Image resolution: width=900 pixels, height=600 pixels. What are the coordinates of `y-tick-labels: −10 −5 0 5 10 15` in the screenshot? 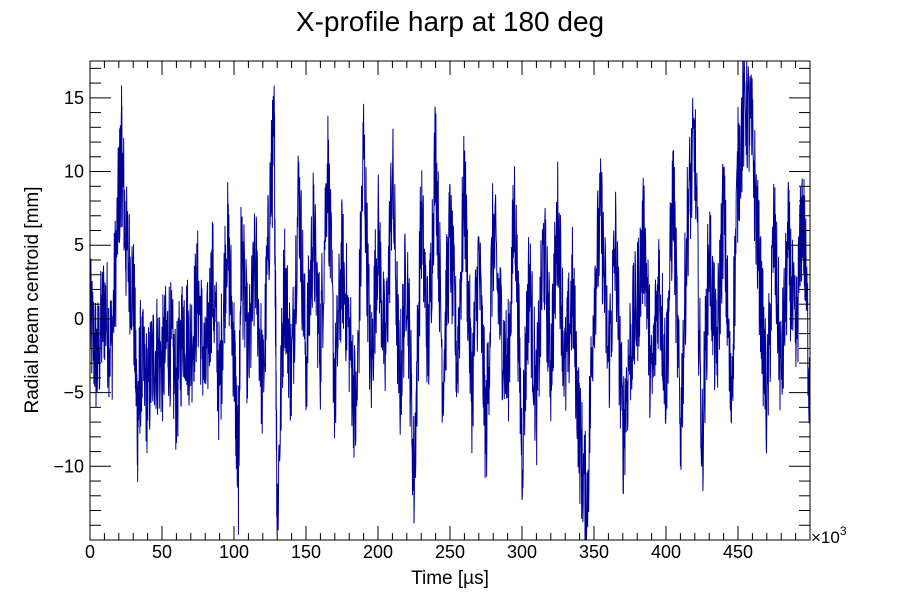 It's located at (68, 282).